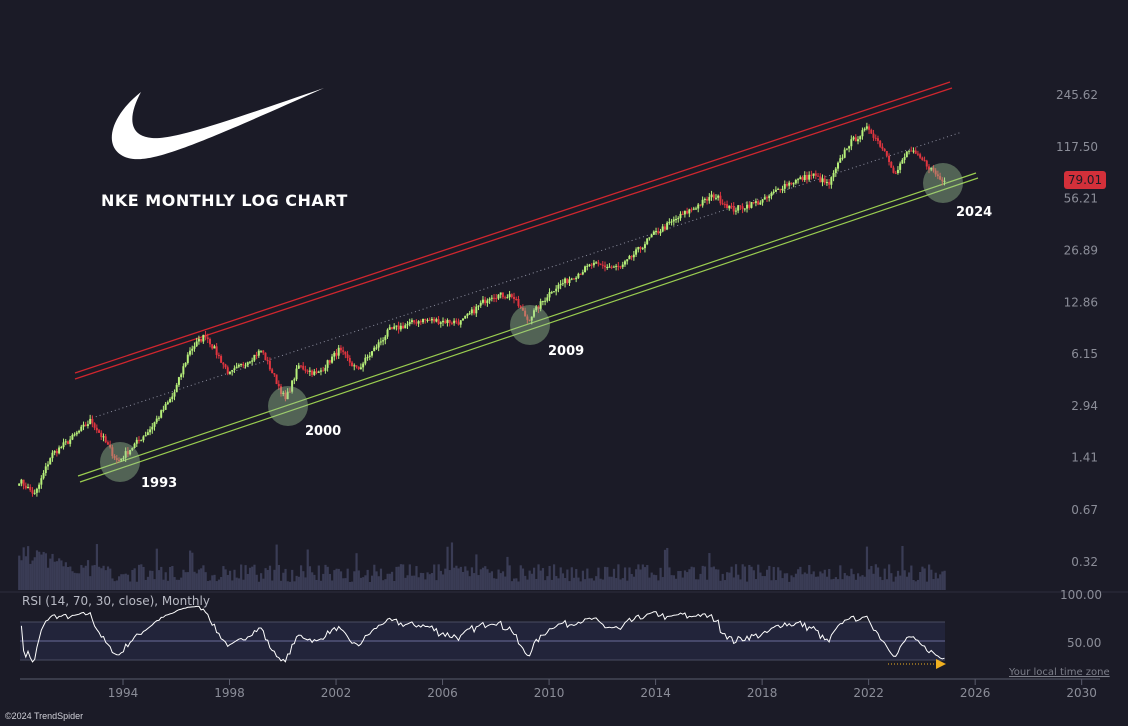  I want to click on price-tick: 0.32, so click(1084, 562).